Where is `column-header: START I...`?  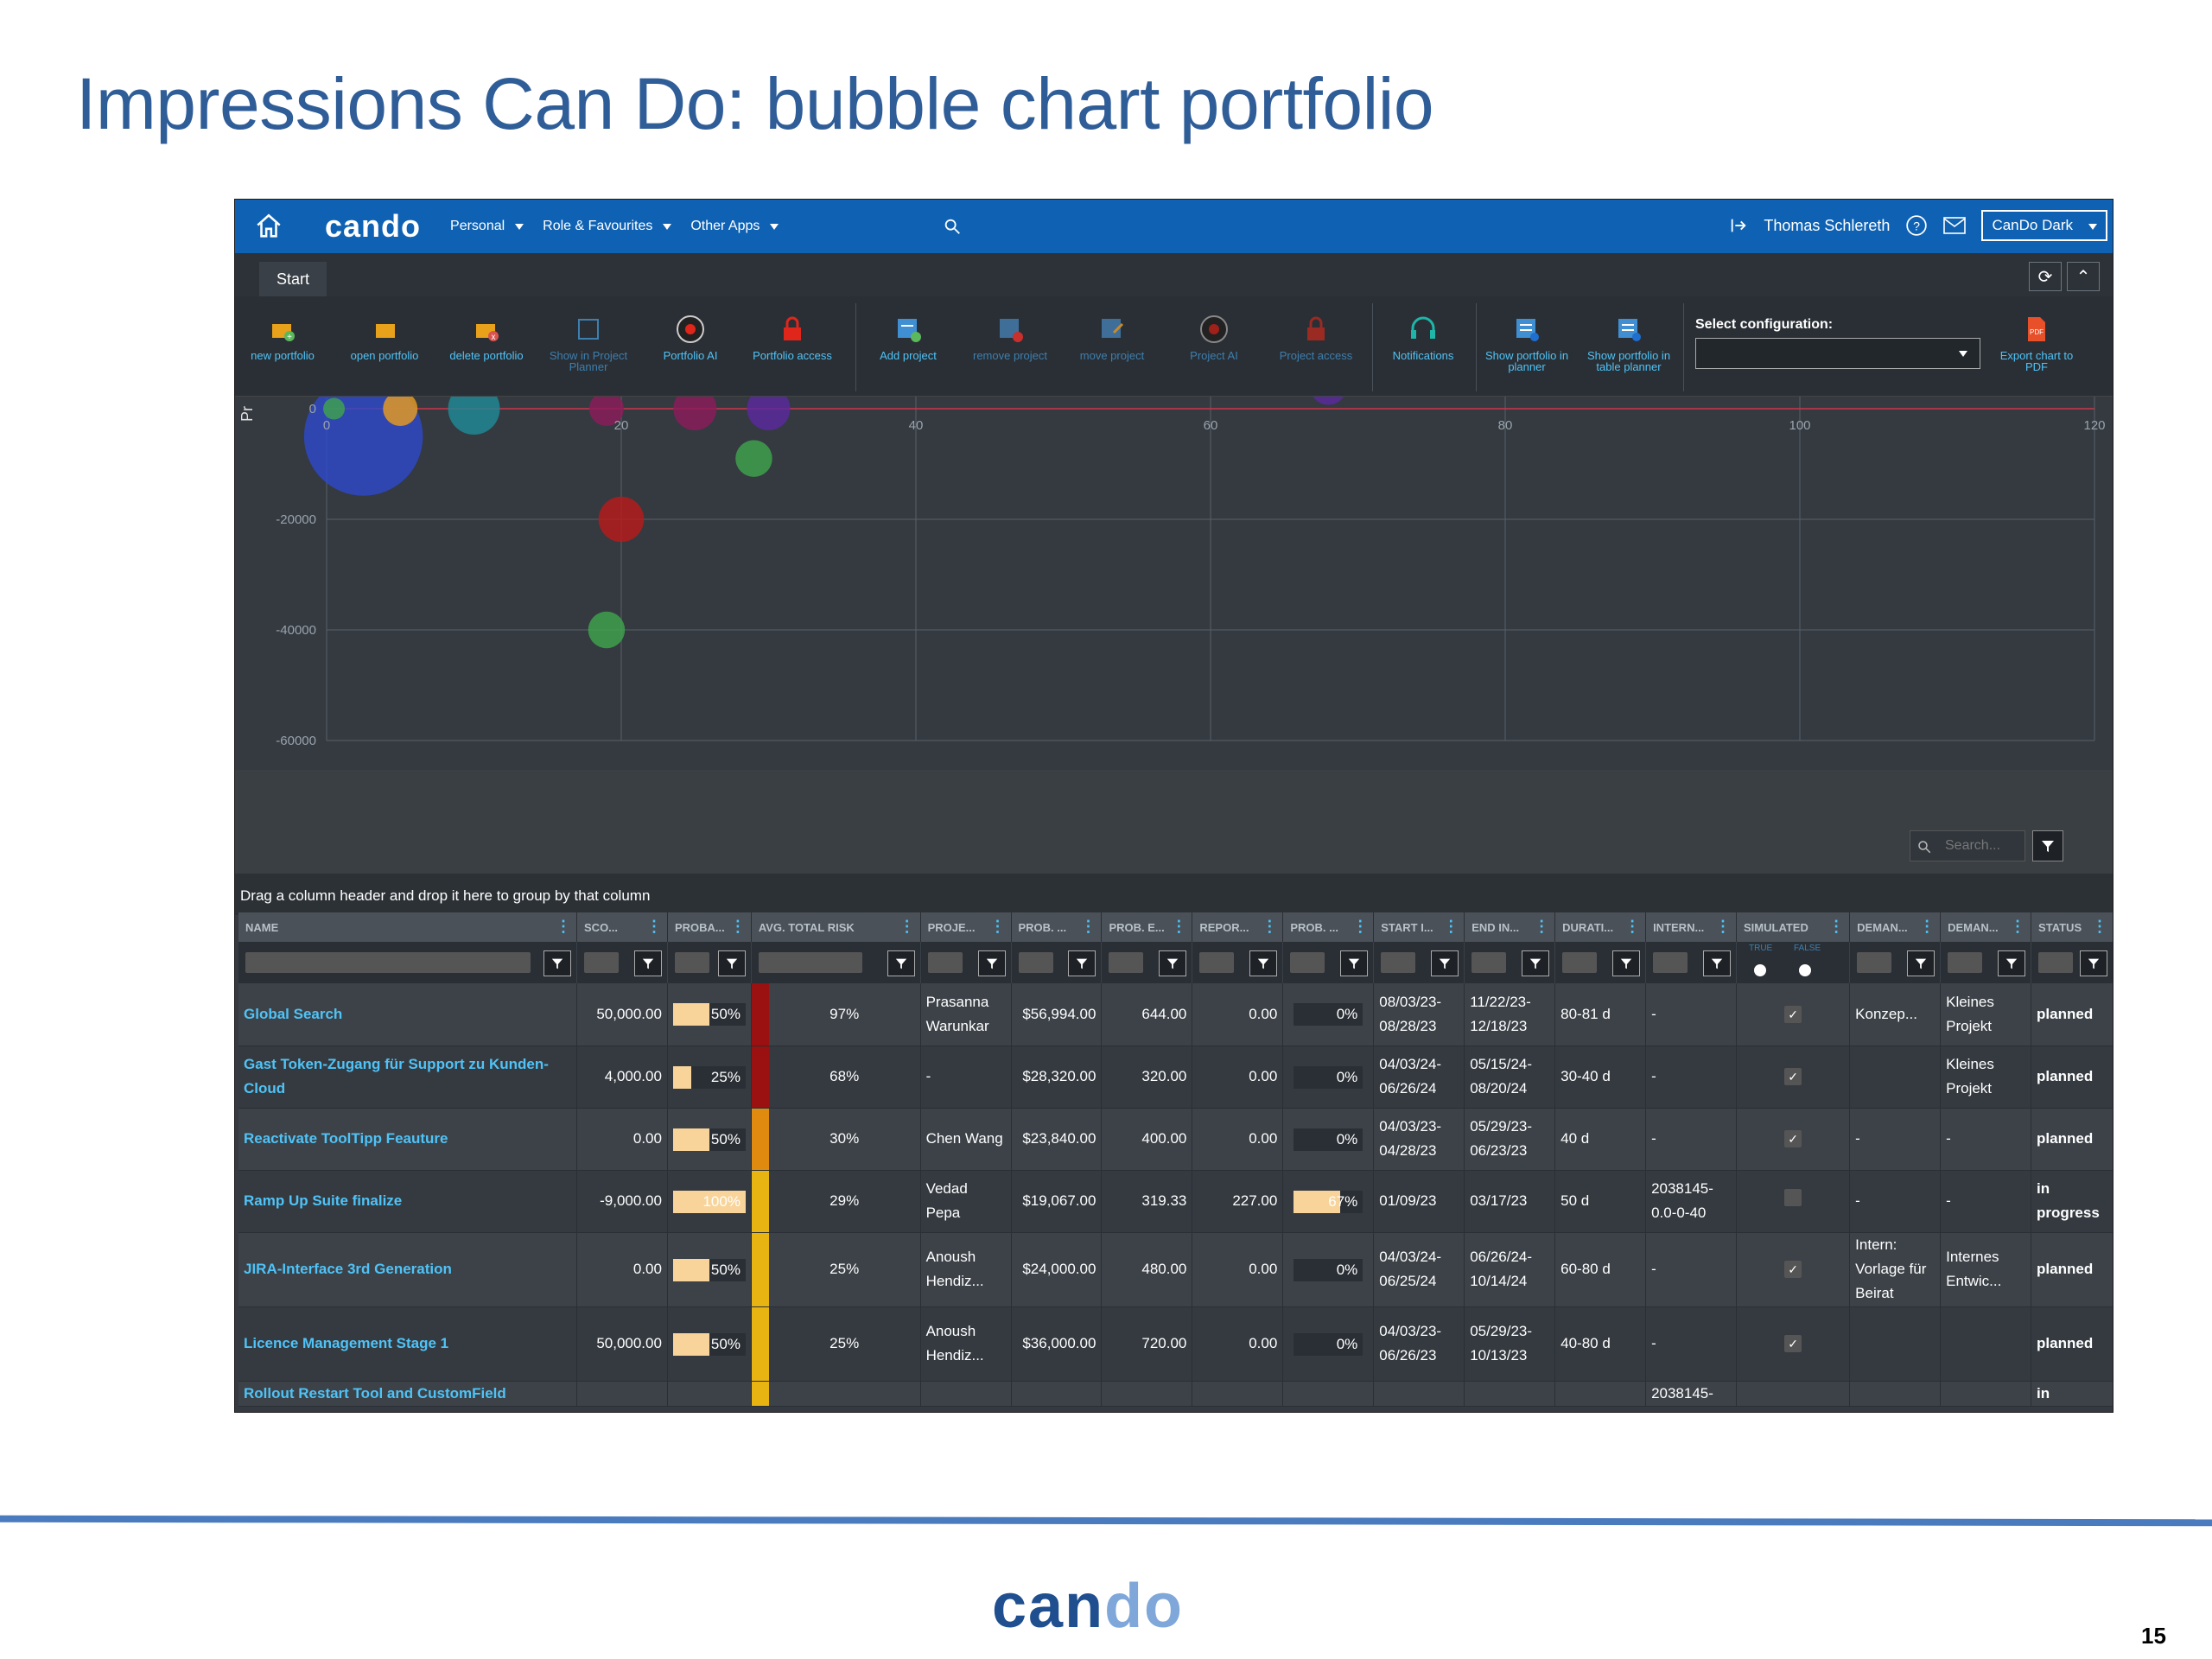 column-header: START I... is located at coordinates (1419, 927).